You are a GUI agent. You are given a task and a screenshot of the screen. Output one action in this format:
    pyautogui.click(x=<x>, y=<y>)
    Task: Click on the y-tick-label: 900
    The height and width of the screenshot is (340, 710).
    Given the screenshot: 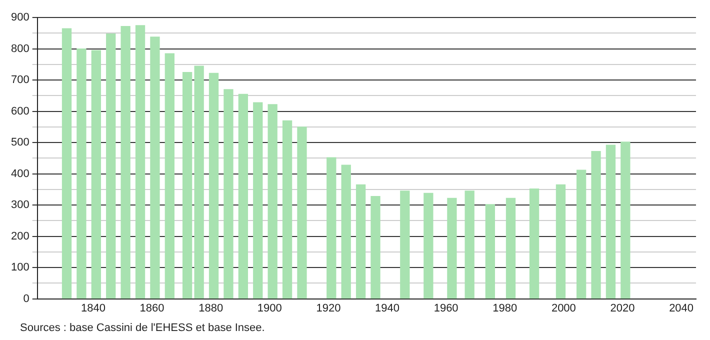 What is the action you would take?
    pyautogui.click(x=20, y=18)
    